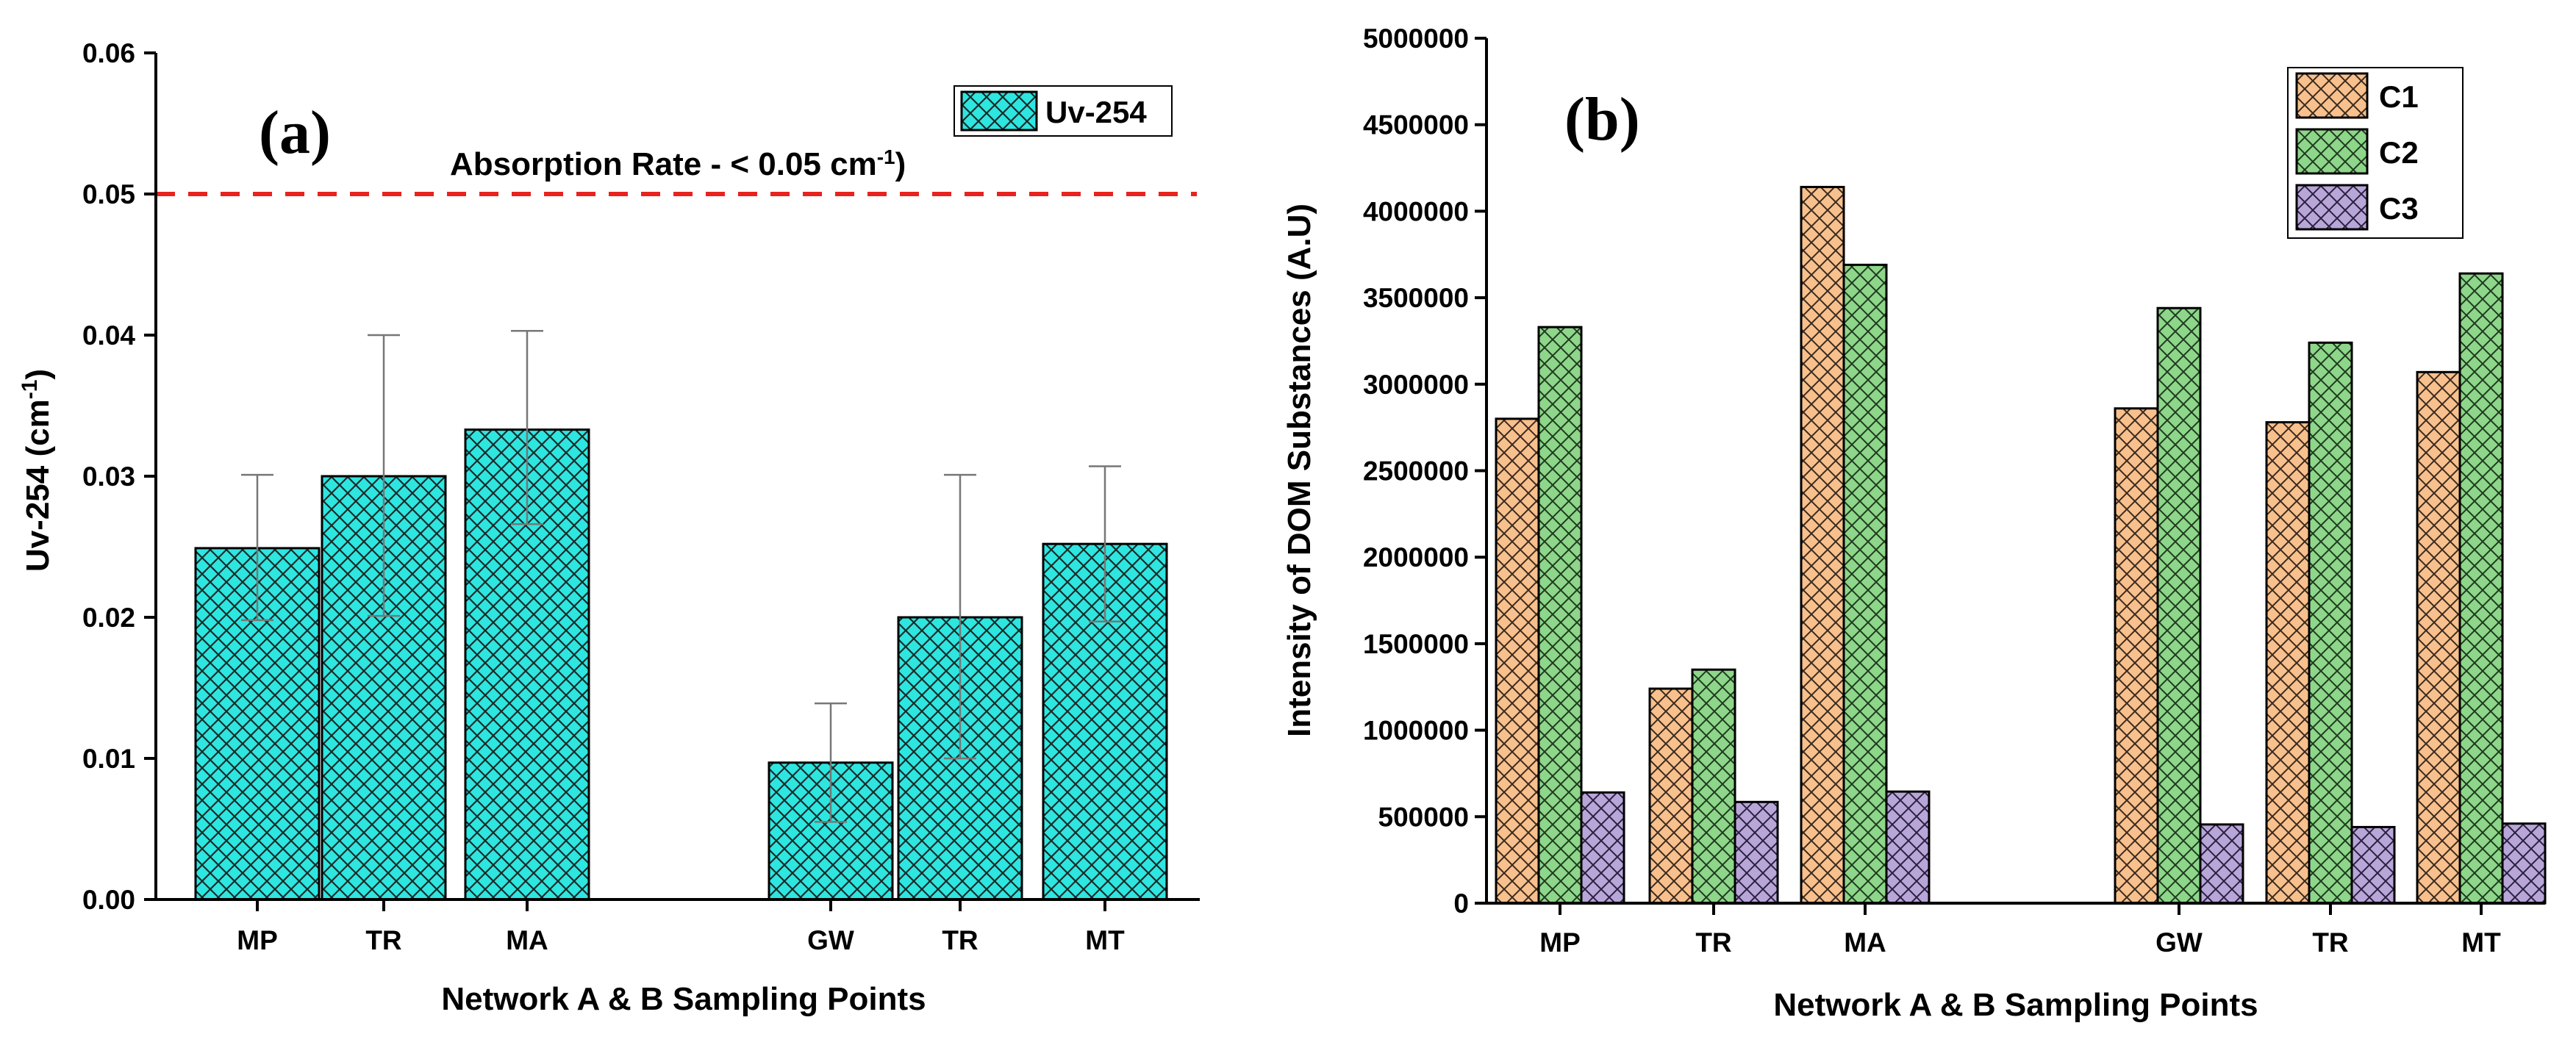  I want to click on panel-b-legend: C1 C2 C3, so click(2375, 153).